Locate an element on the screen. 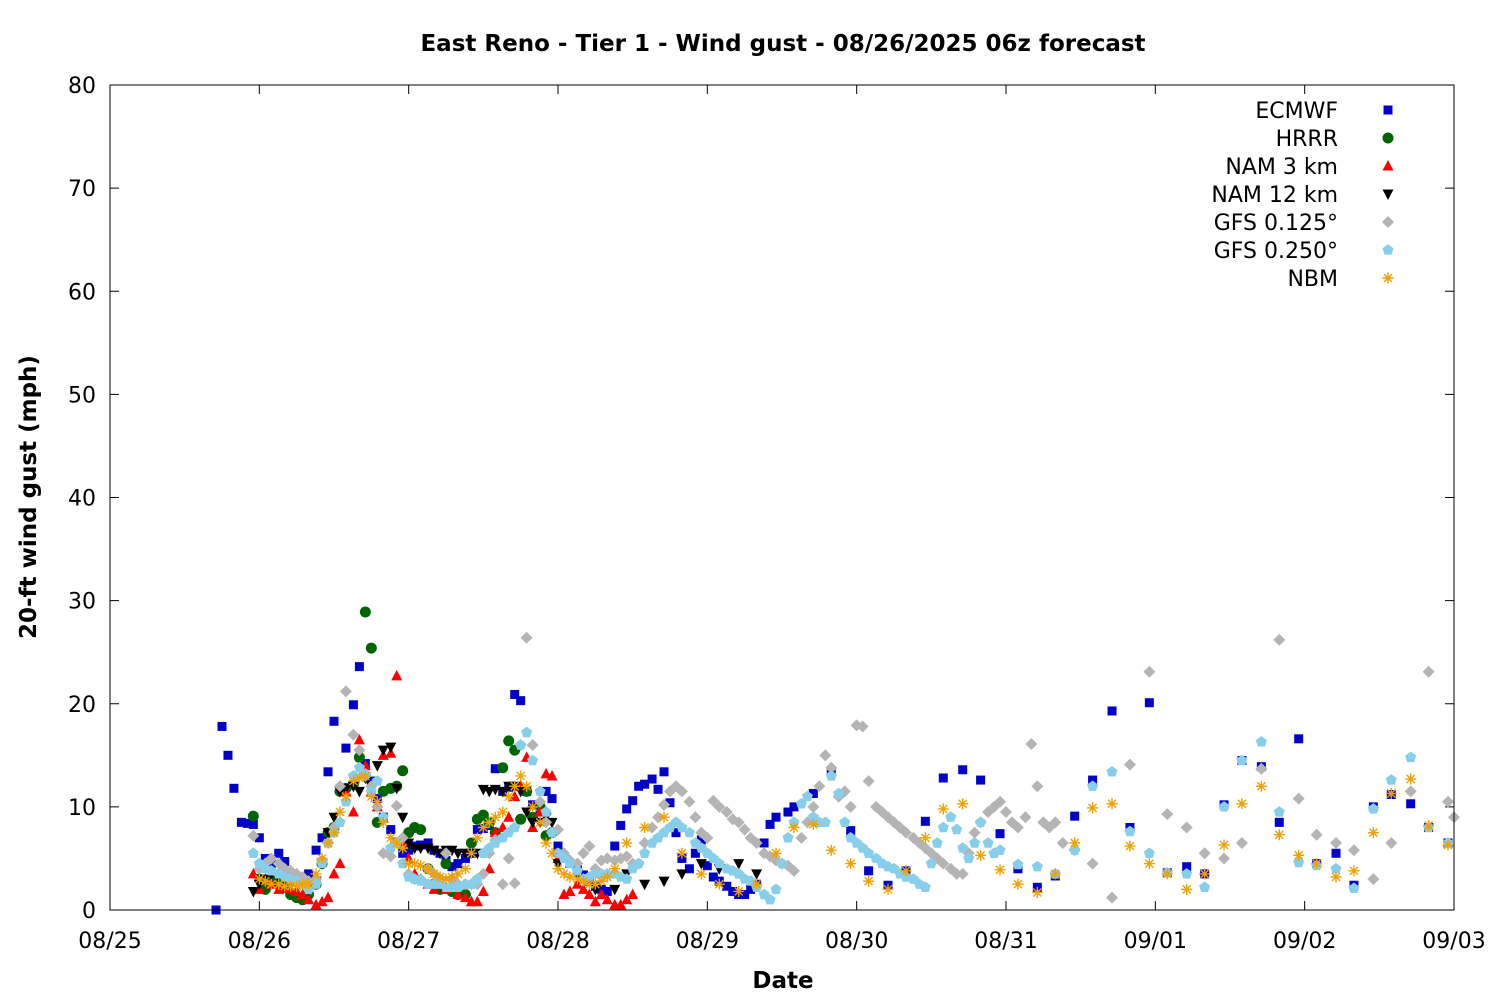  x-tick-label: 08/26 is located at coordinates (259, 941).